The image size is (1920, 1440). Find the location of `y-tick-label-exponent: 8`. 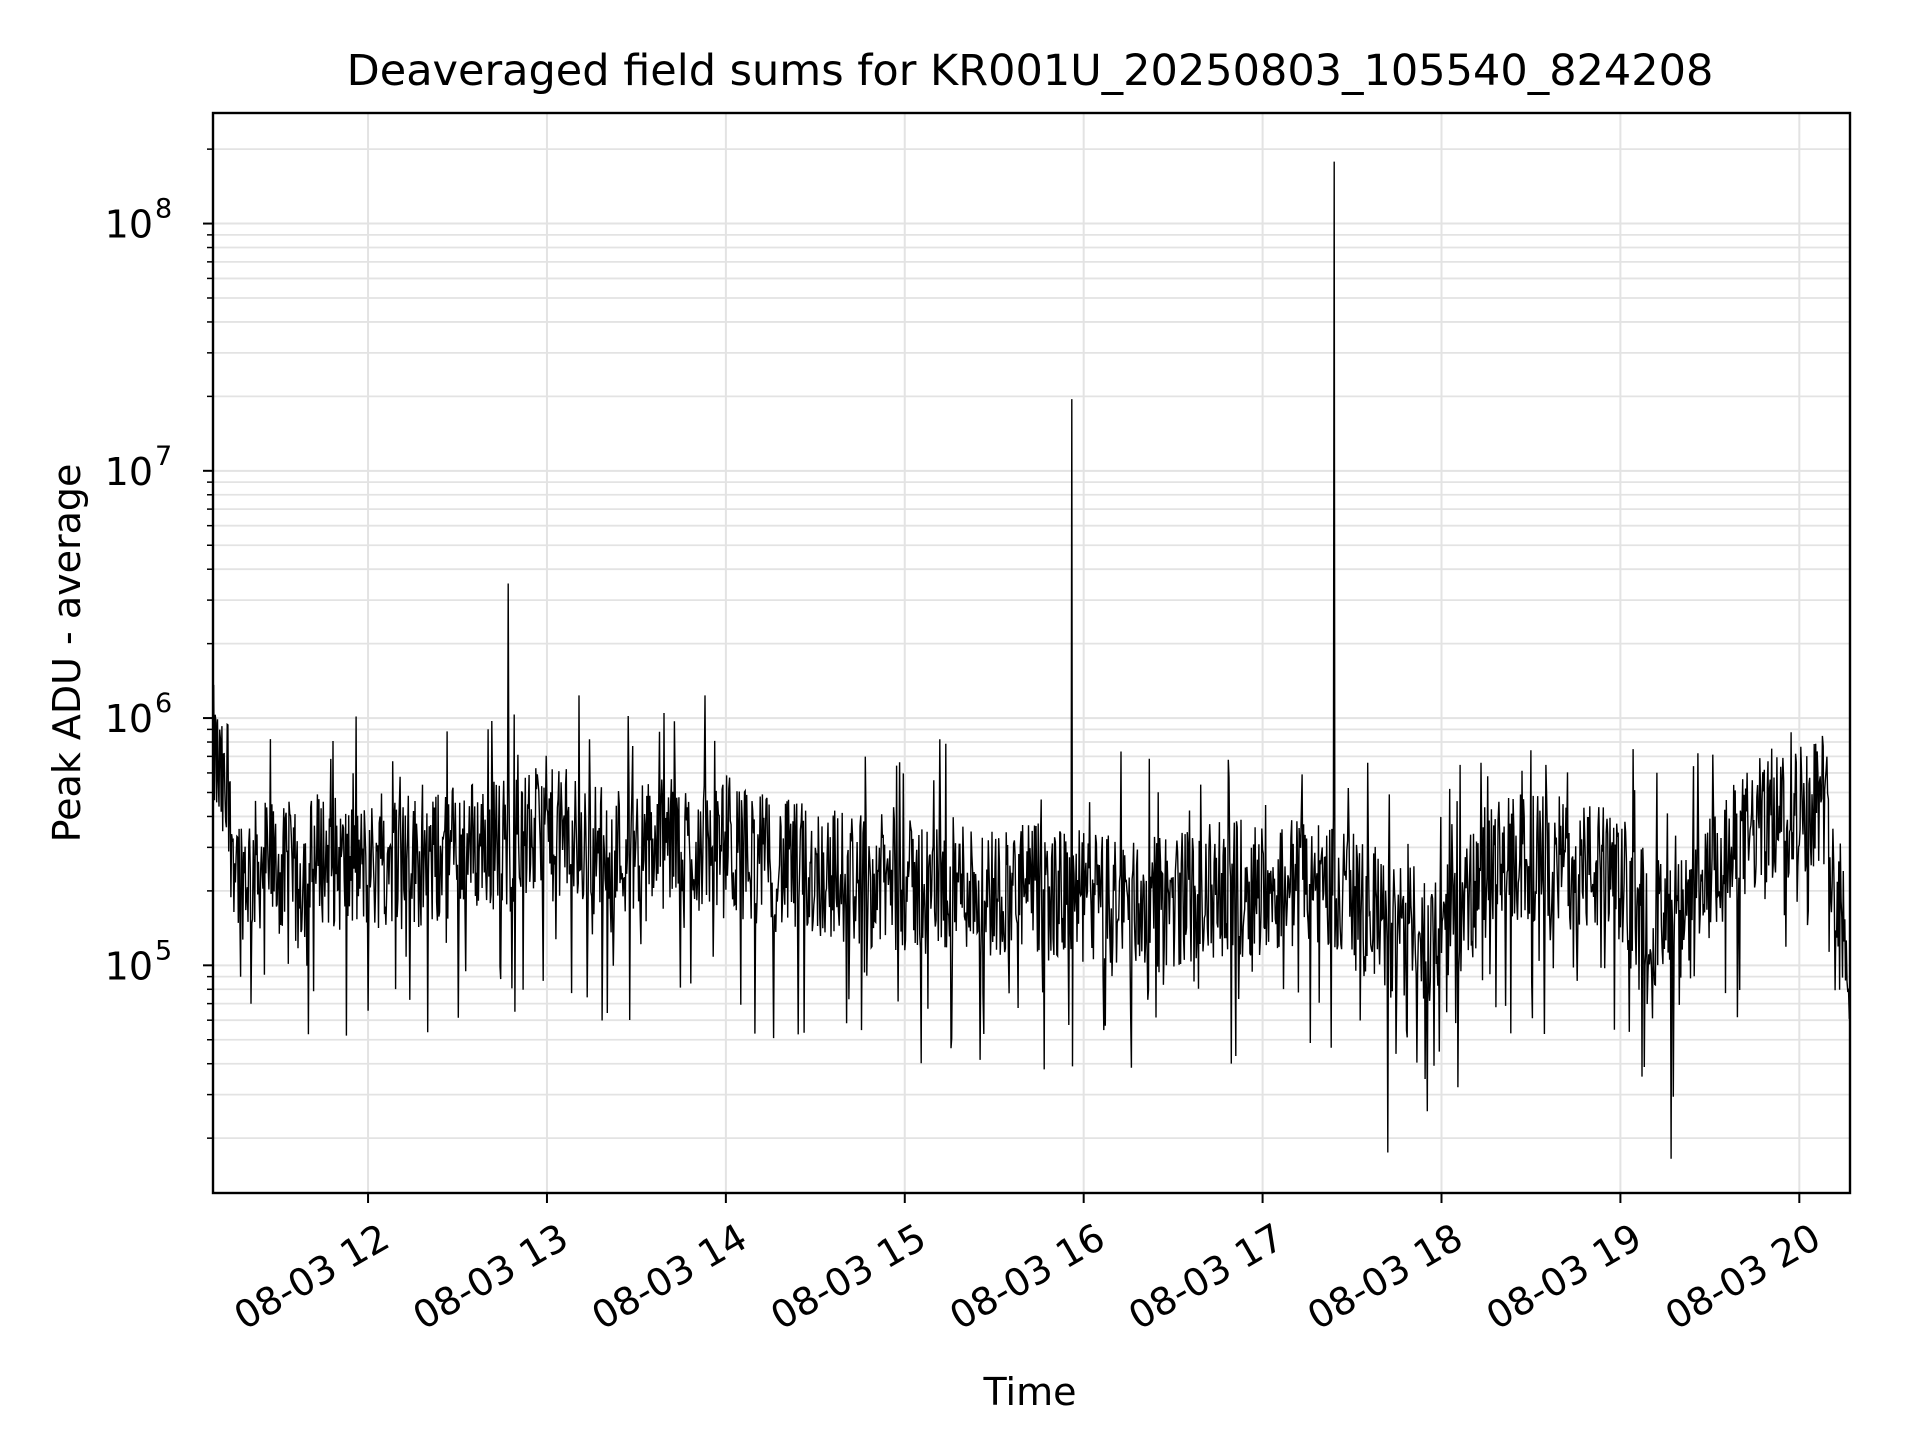

y-tick-label-exponent: 8 is located at coordinates (163, 209).